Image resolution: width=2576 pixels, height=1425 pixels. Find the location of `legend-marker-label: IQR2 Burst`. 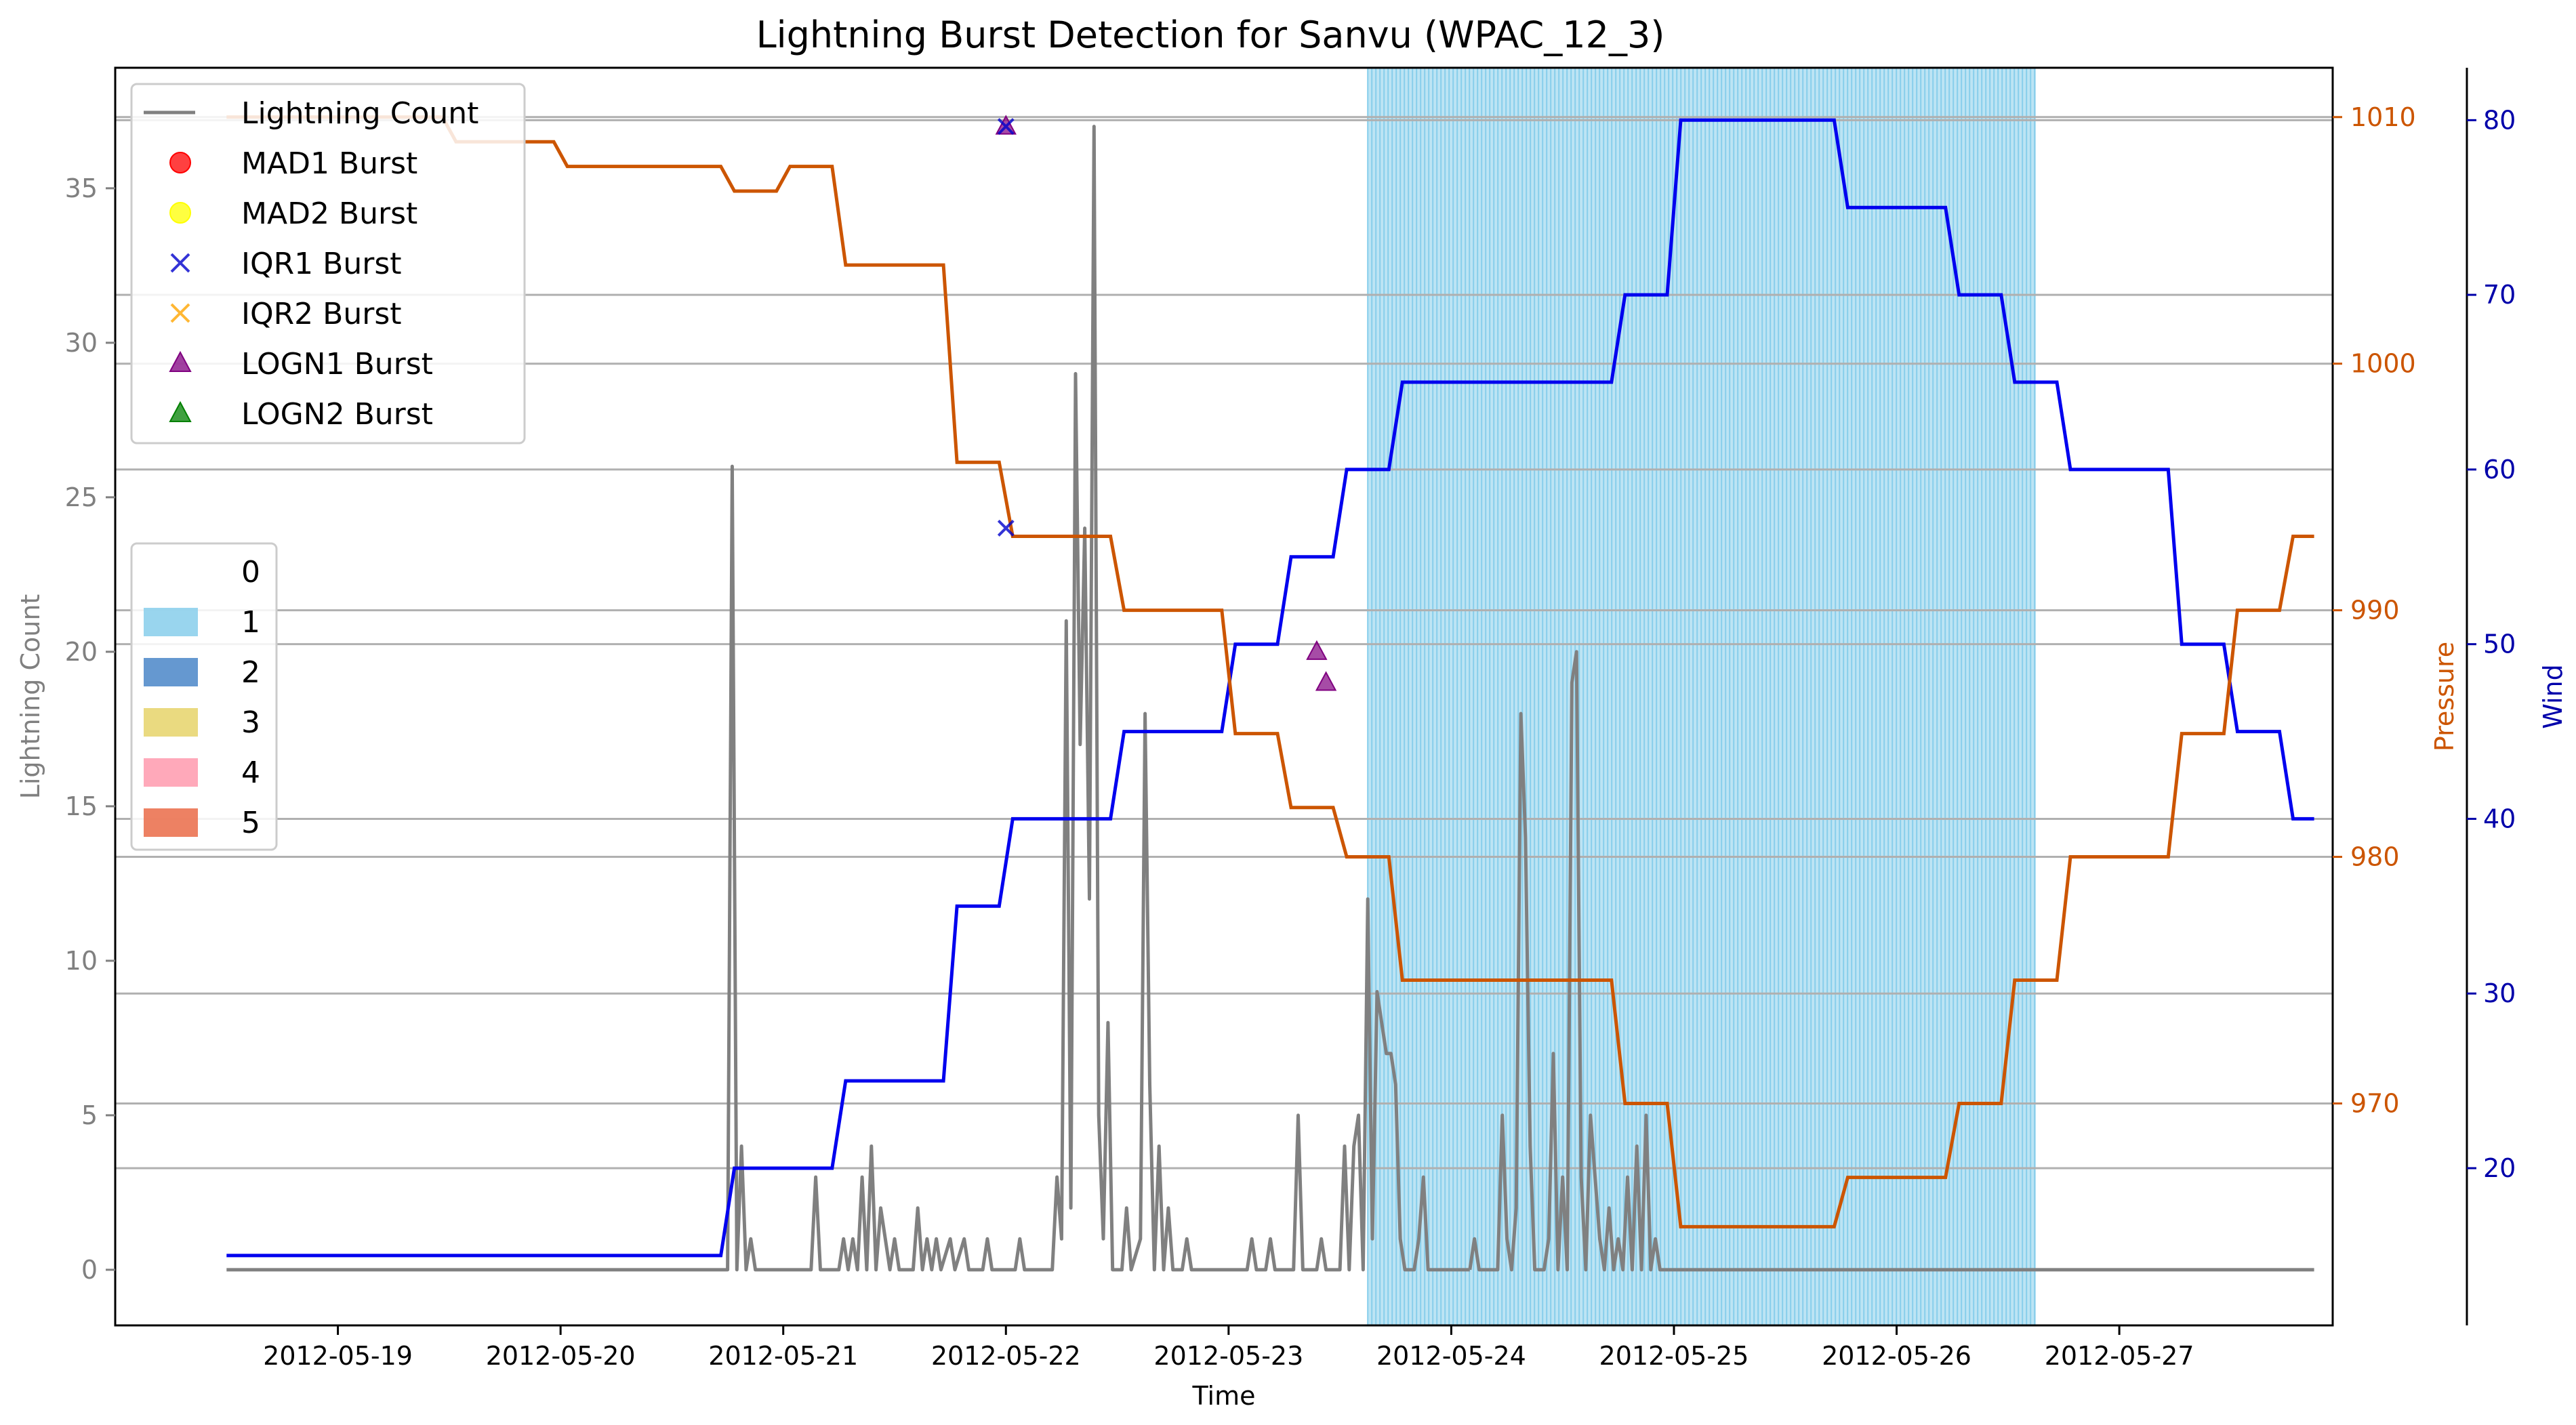

legend-marker-label: IQR2 Burst is located at coordinates (321, 314).